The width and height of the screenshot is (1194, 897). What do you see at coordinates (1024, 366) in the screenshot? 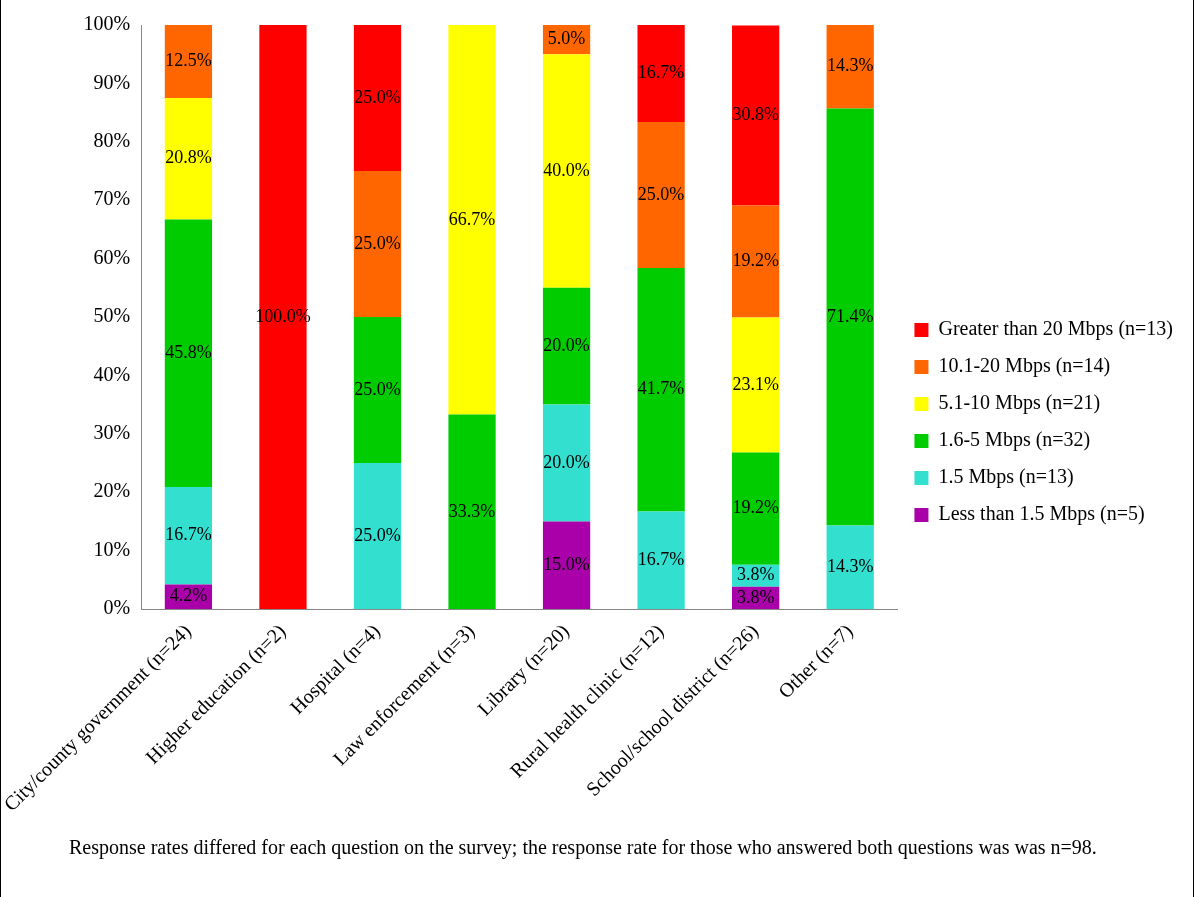
I see `legend-label: 10.1-20 Mbps (n=14)` at bounding box center [1024, 366].